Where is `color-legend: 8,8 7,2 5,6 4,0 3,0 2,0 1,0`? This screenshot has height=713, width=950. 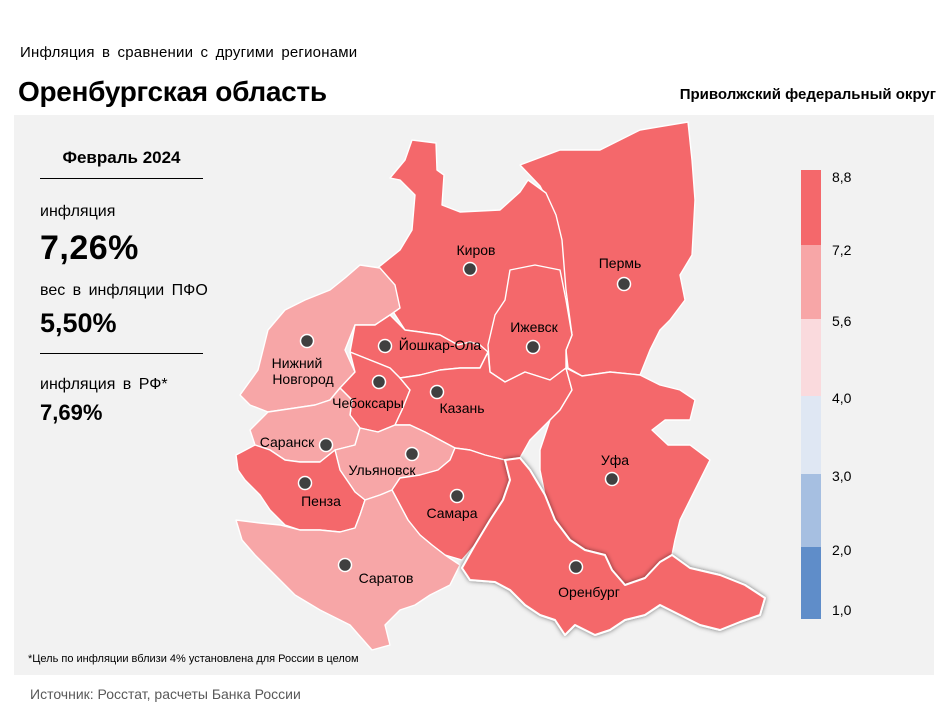
color-legend: 8,8 7,2 5,6 4,0 3,0 2,0 1,0 is located at coordinates (826, 394).